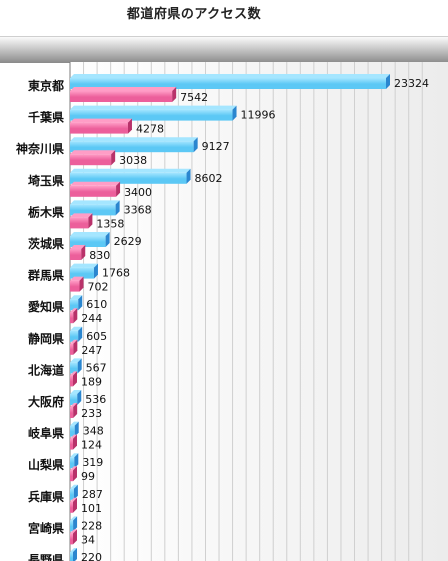 The image size is (448, 561). Describe the element at coordinates (92, 462) in the screenshot. I see `value-label-series-a: 319` at that location.